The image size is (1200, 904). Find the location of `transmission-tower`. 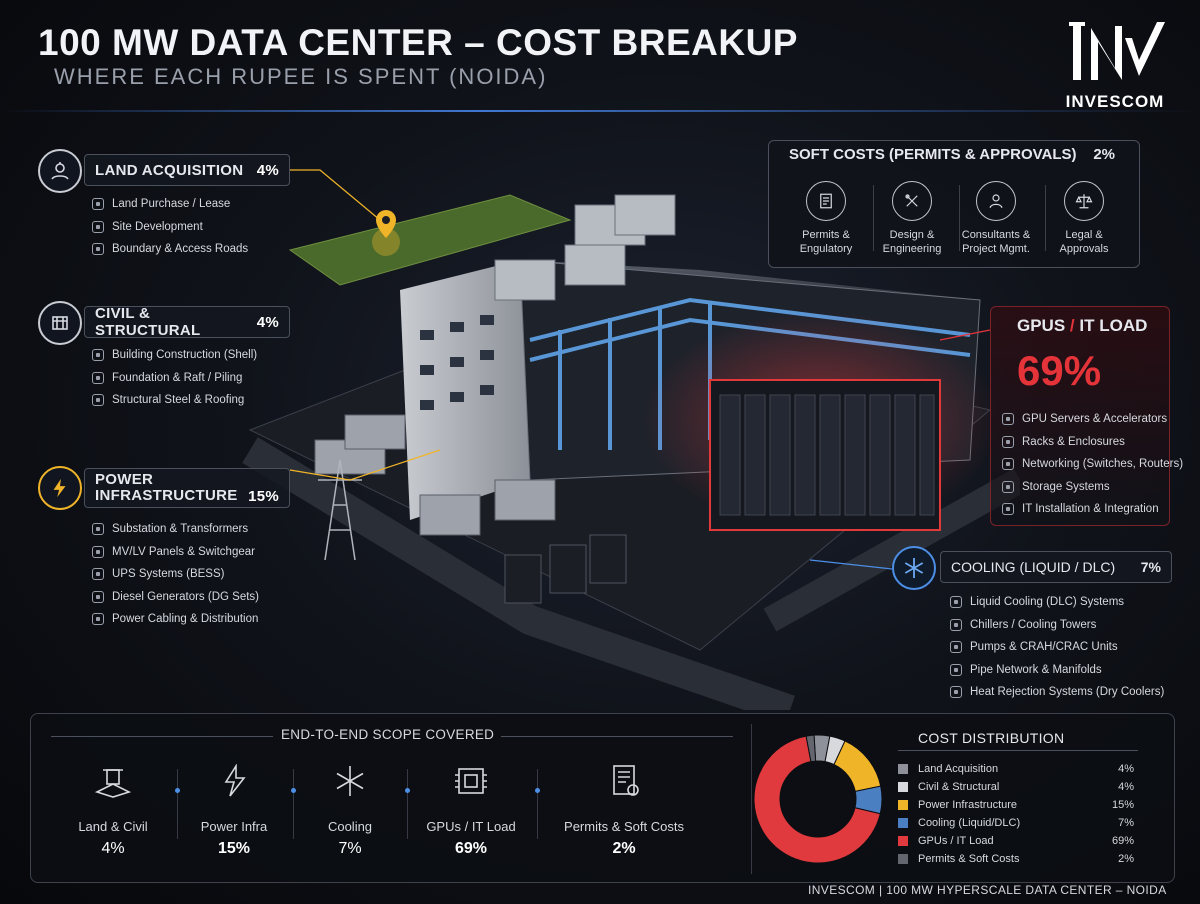

transmission-tower is located at coordinates (340, 510).